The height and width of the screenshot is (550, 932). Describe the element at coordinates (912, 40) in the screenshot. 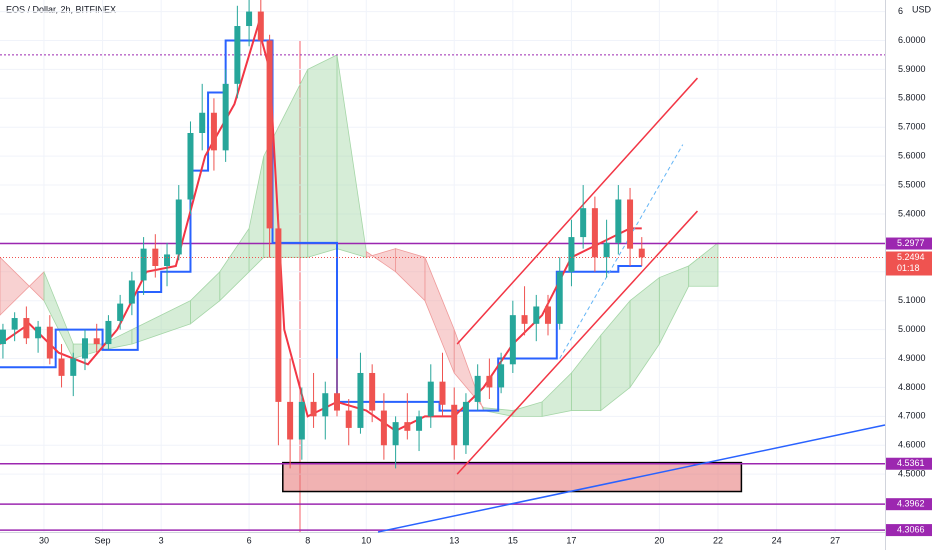

I see `y-tick-label: 6.0000` at that location.